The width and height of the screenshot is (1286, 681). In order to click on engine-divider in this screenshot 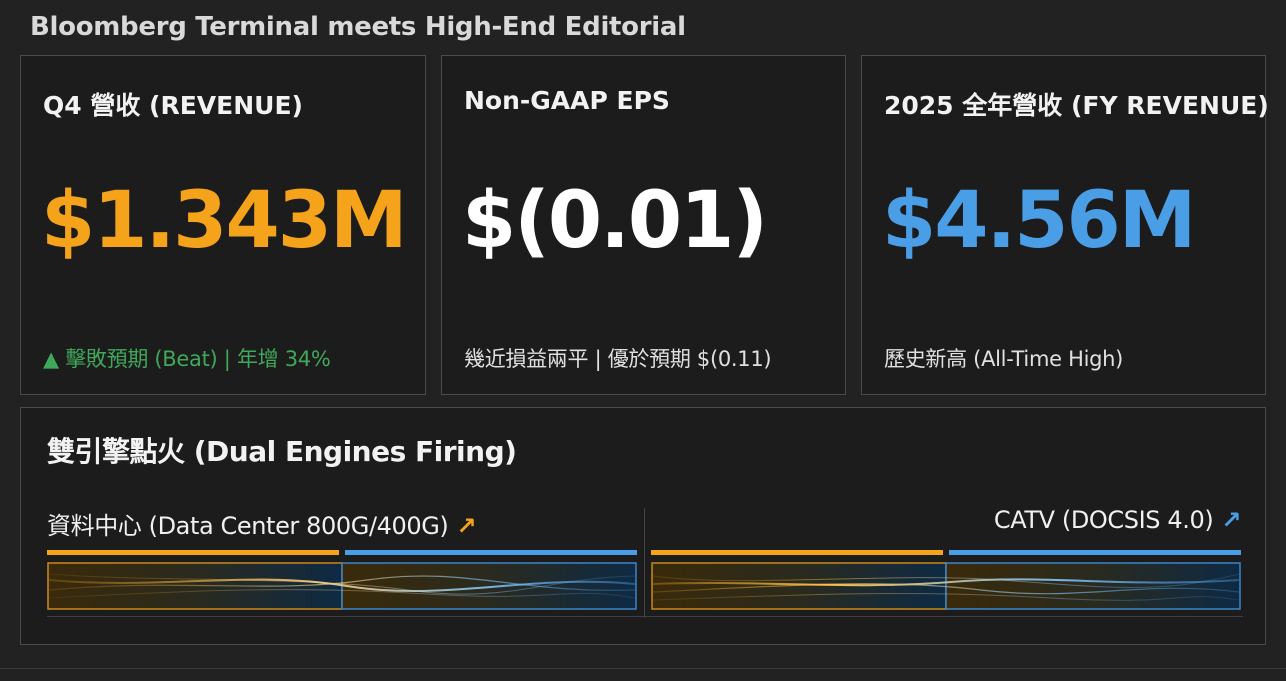, I will do `click(644, 563)`.